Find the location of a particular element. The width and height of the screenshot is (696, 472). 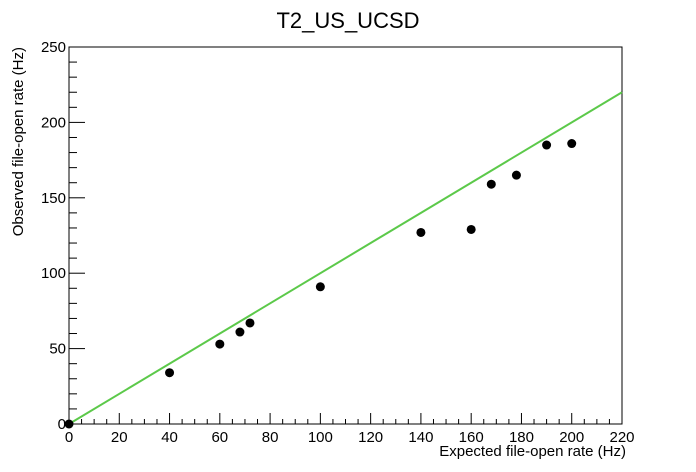

y-tick-label: 250 is located at coordinates (53, 47).